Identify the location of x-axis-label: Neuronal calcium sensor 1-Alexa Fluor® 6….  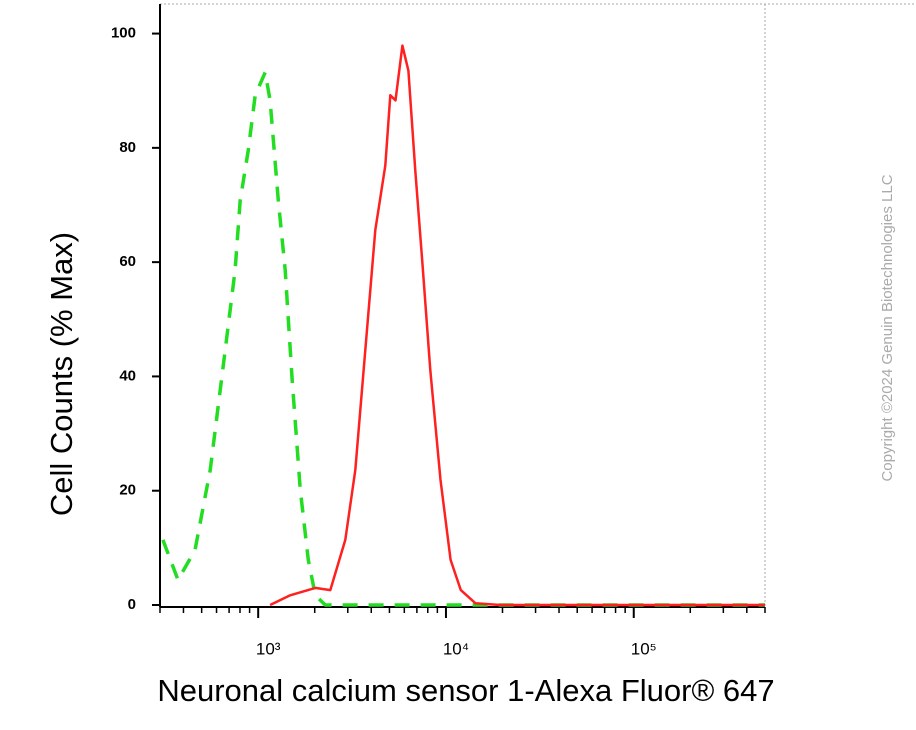
(465, 690).